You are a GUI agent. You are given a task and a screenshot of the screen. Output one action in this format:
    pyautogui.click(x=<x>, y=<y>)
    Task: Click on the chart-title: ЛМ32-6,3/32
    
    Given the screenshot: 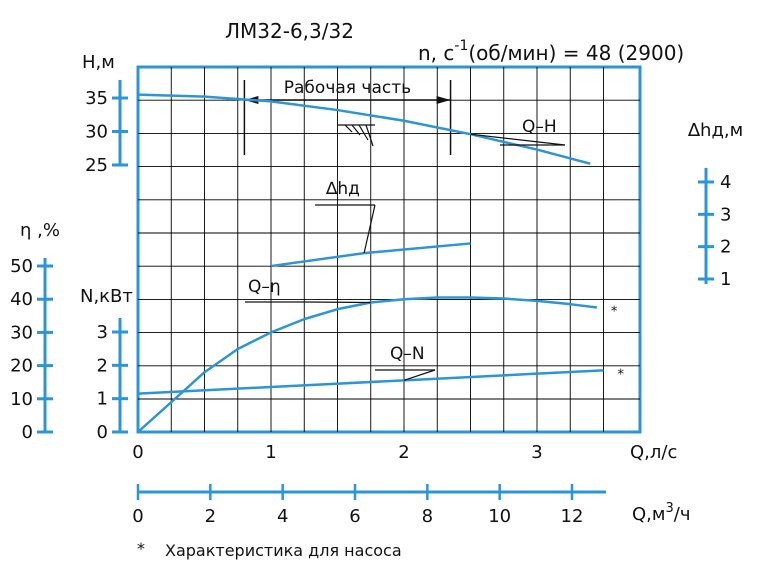 What is the action you would take?
    pyautogui.click(x=289, y=31)
    